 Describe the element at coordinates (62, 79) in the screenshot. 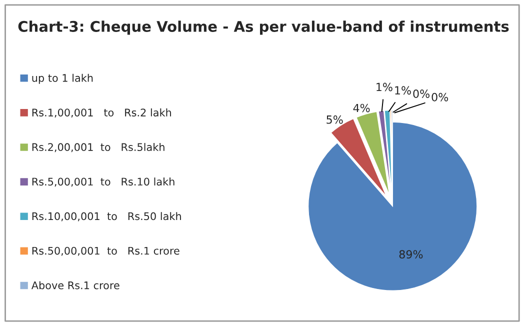

I see `legend-label: up to 1 lakh` at that location.